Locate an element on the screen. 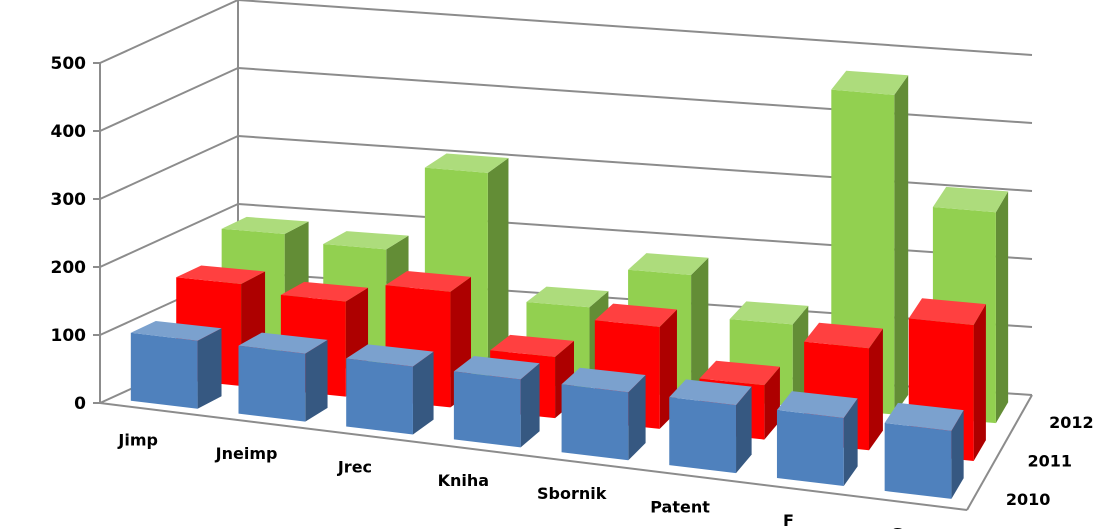 The image size is (1093, 529). category-label: F is located at coordinates (788, 520).